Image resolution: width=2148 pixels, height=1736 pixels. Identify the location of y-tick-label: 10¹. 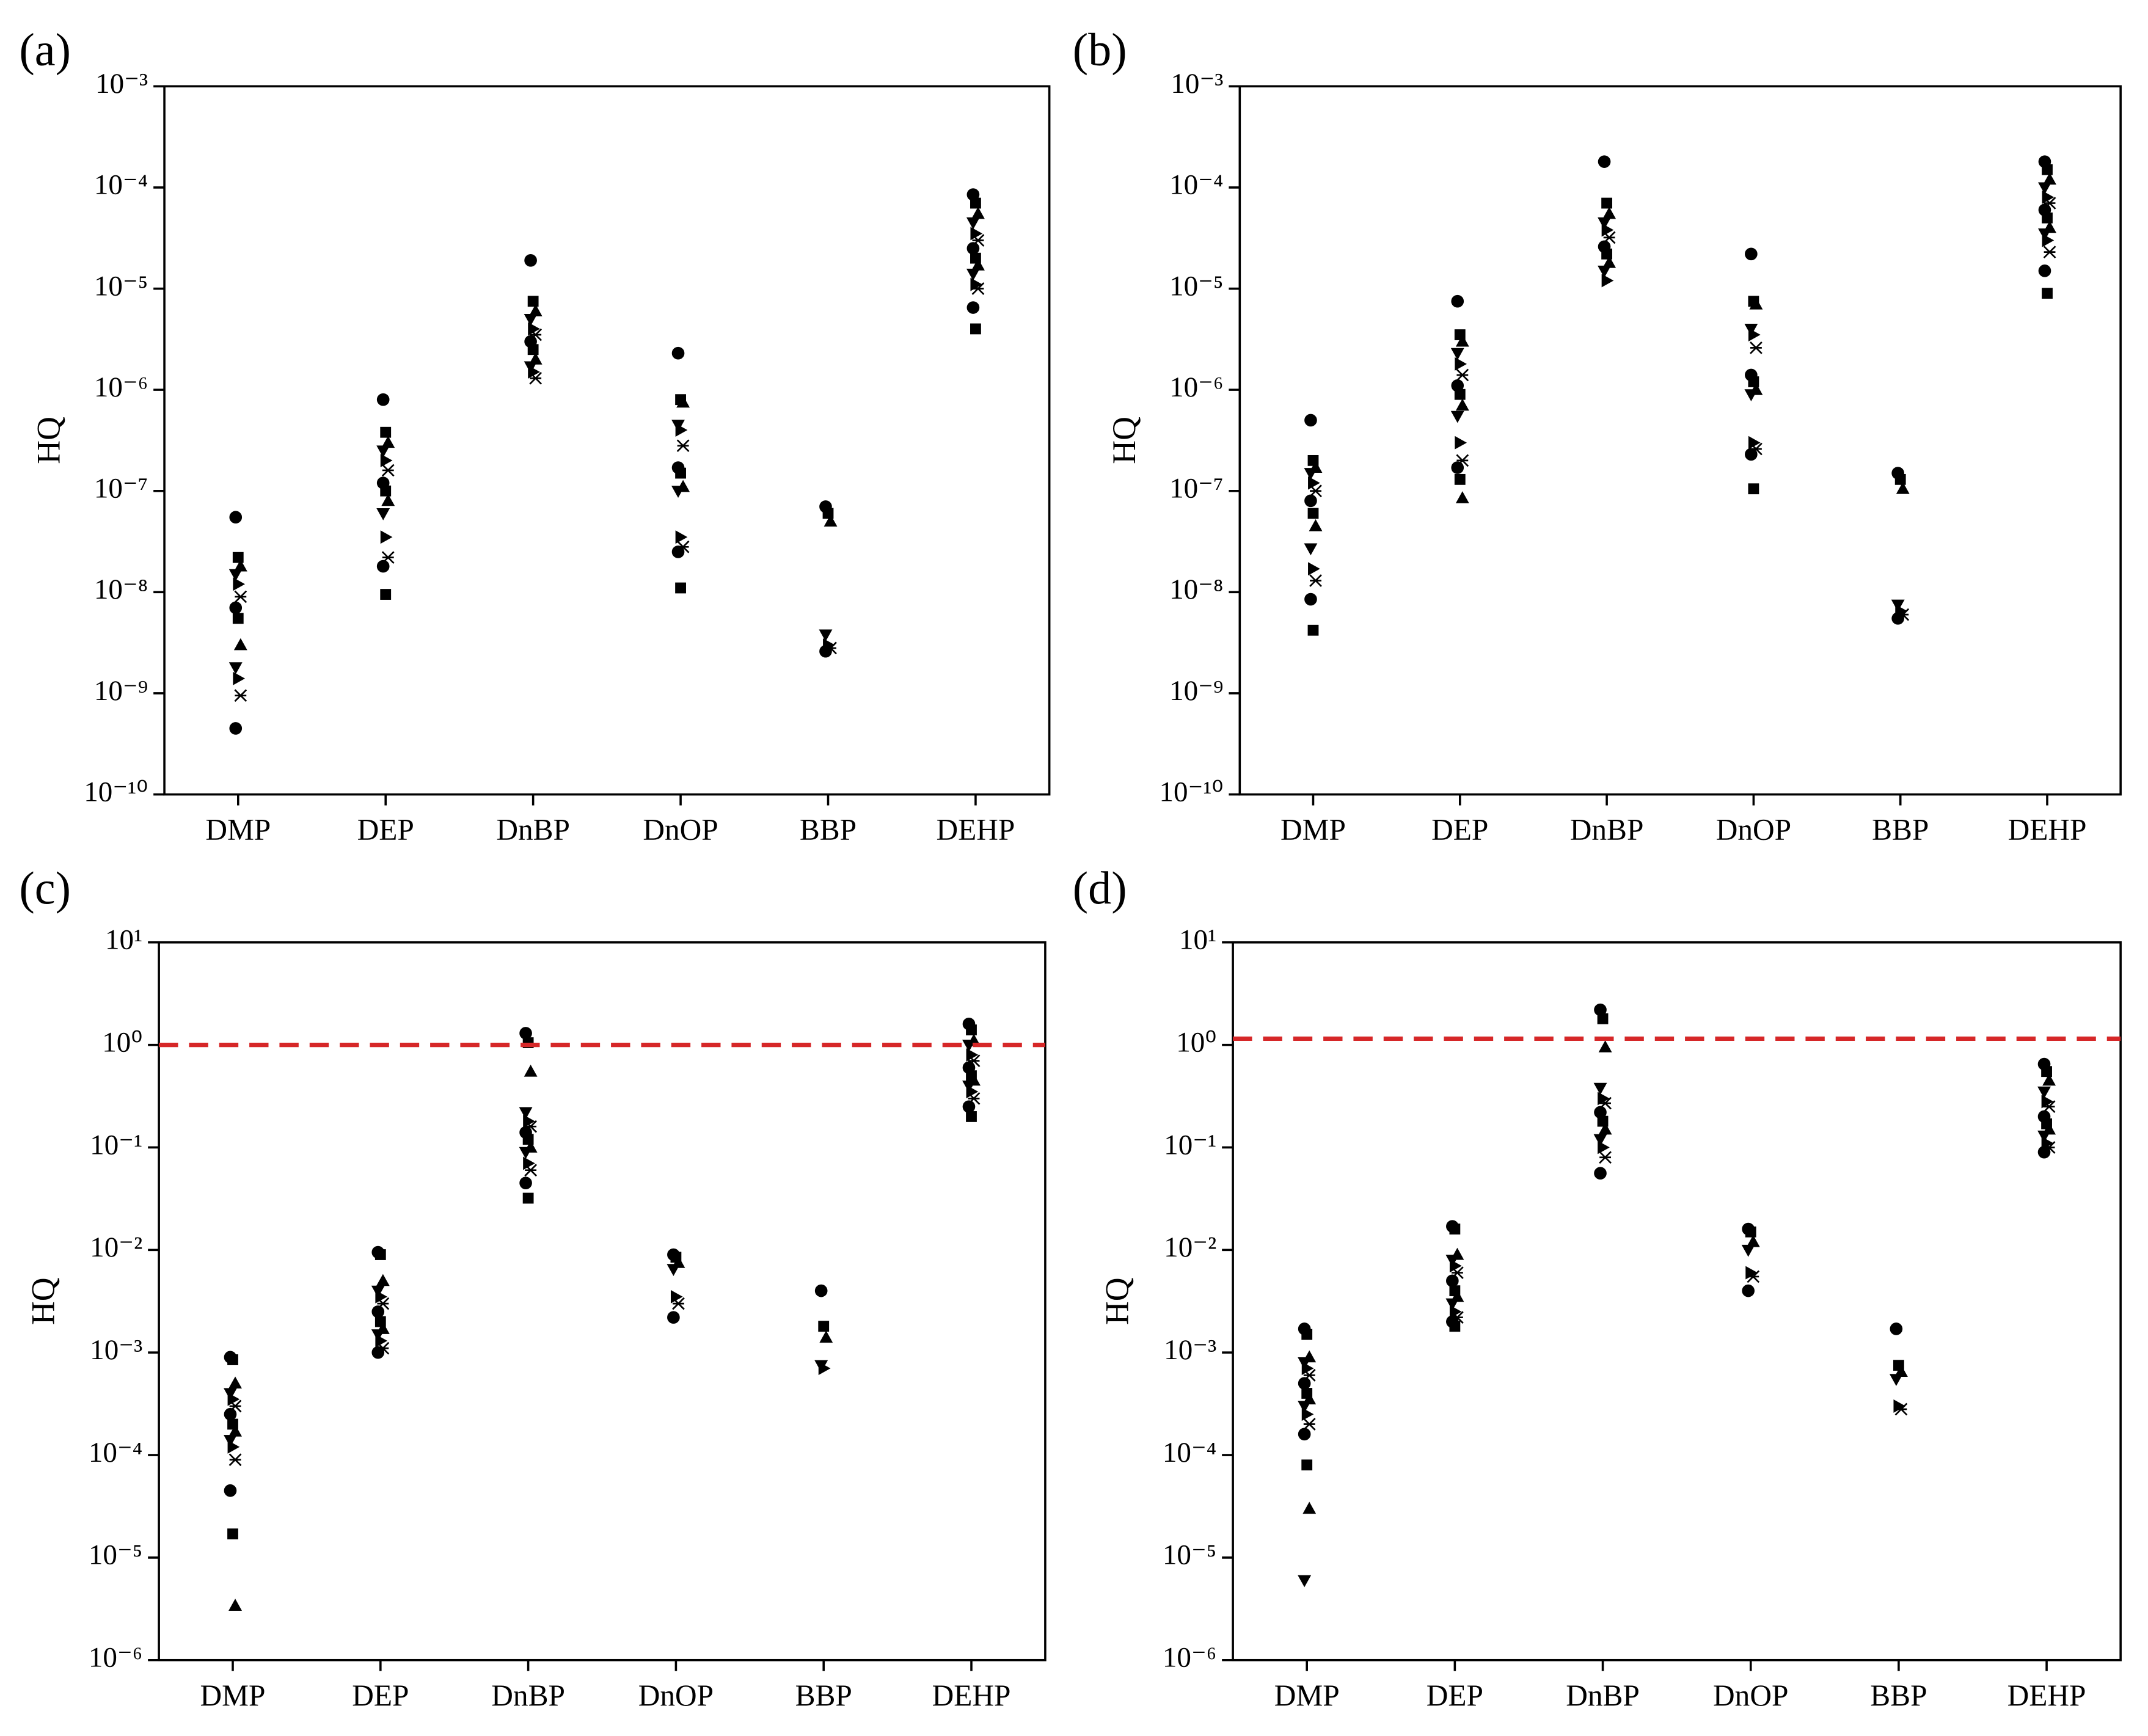
(123, 940).